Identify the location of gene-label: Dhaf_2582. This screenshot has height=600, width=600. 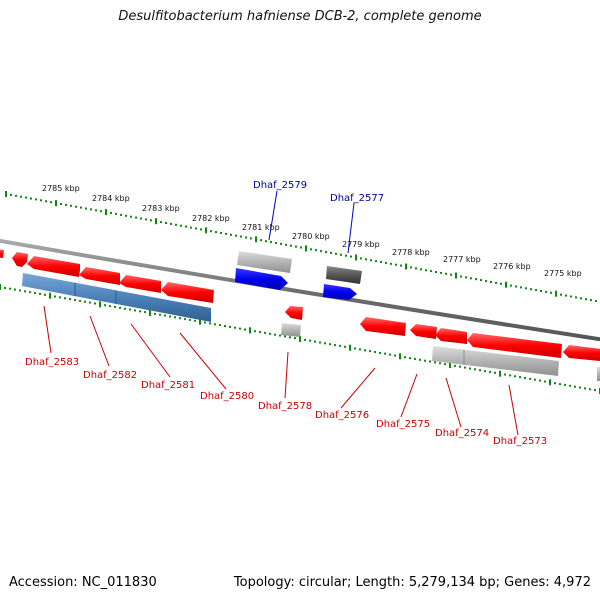
(110, 375).